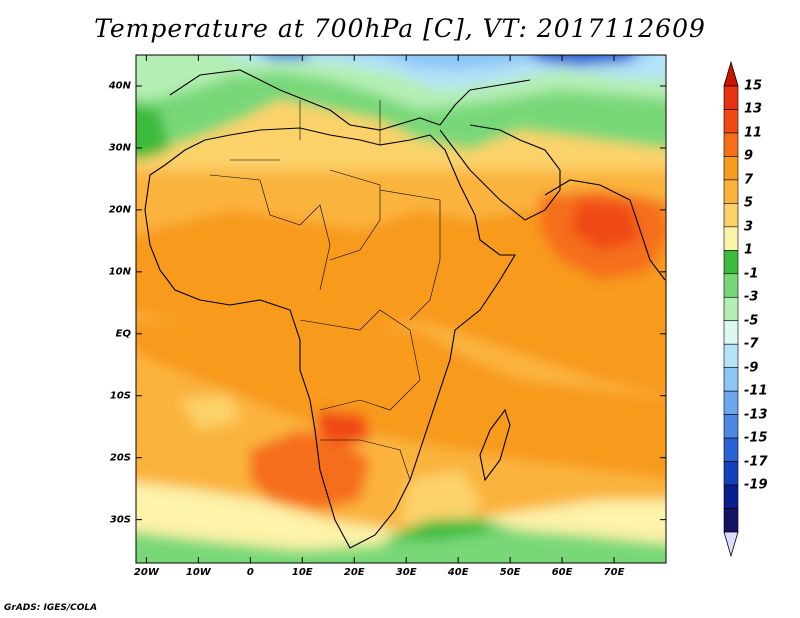  I want to click on colorbar, so click(731, 309).